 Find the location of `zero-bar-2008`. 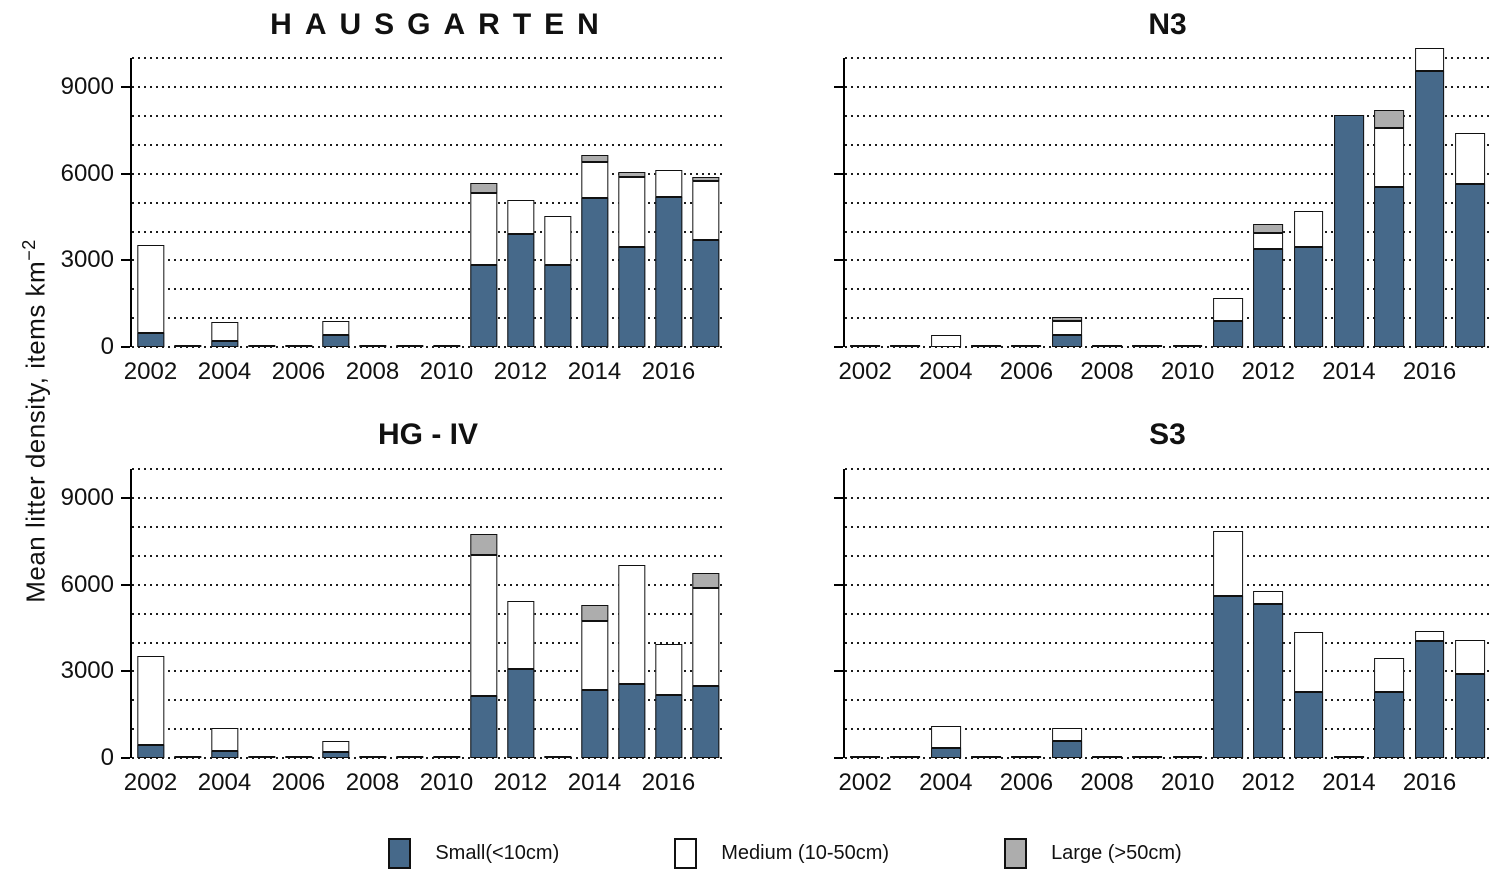

zero-bar-2008 is located at coordinates (1107, 346).